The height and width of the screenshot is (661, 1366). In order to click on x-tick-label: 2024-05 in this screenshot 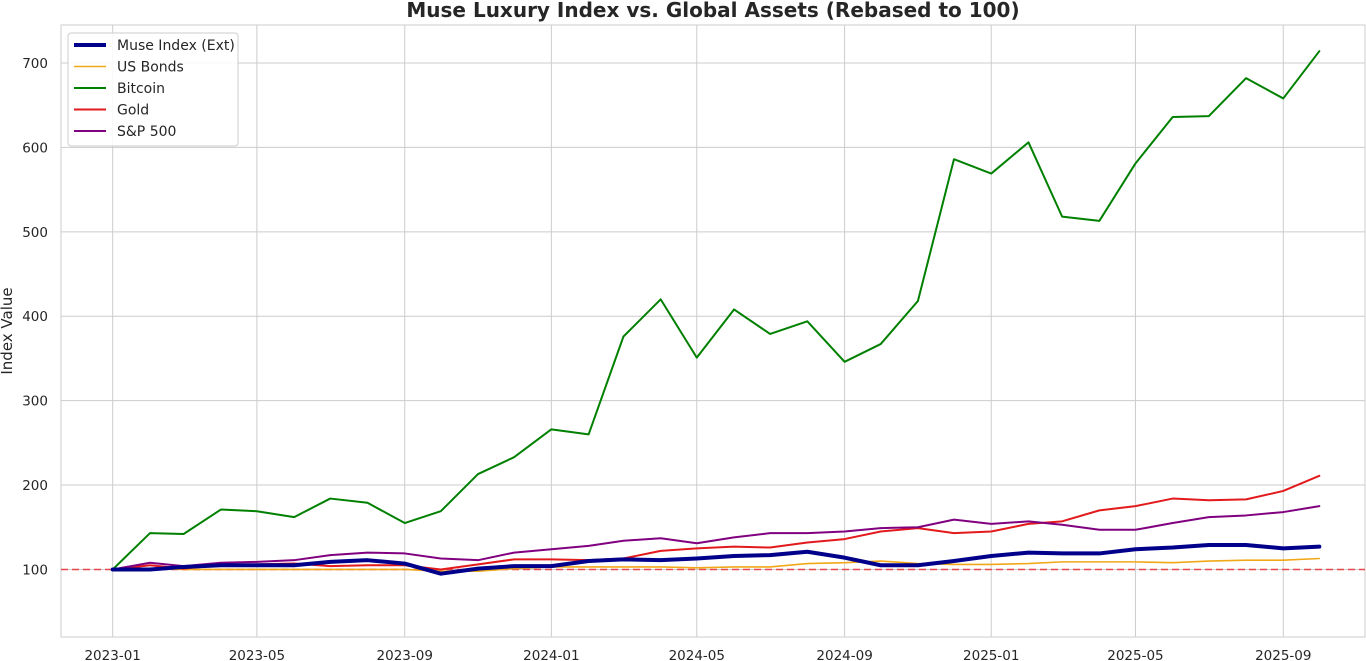, I will do `click(697, 654)`.